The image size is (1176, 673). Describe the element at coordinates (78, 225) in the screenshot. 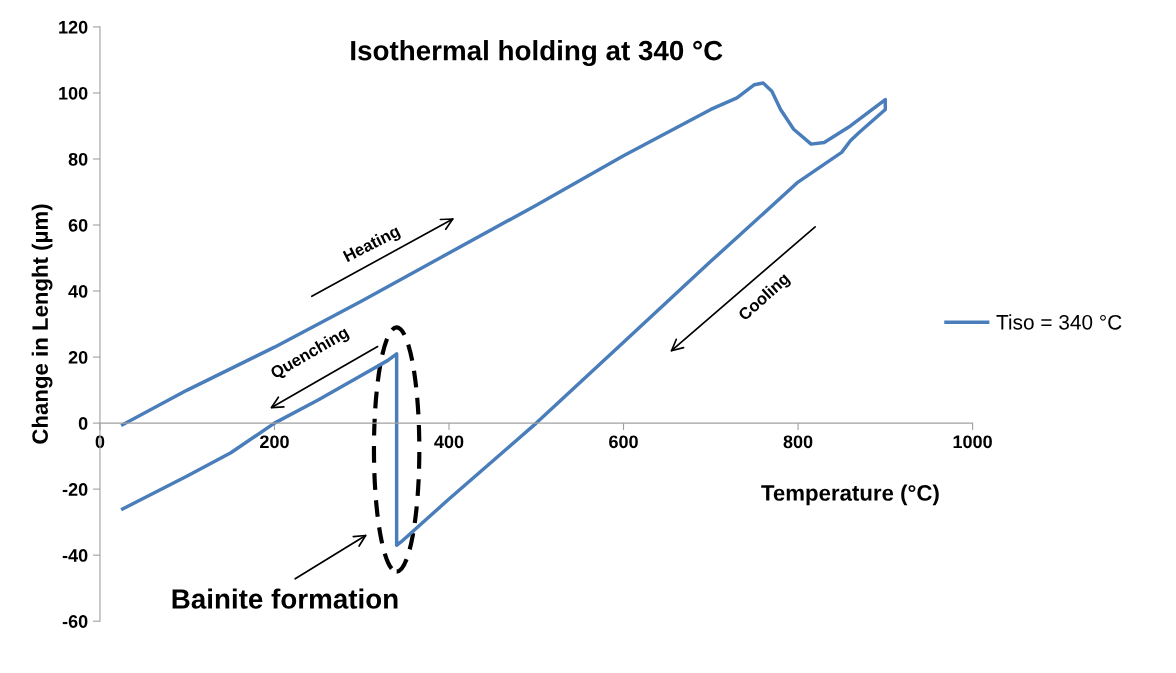

I see `y-tick-label: 60` at that location.